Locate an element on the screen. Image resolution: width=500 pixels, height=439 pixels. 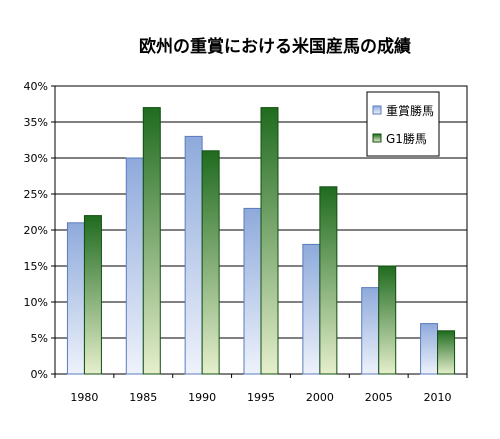
x-tick-label: 2005 is located at coordinates (379, 397).